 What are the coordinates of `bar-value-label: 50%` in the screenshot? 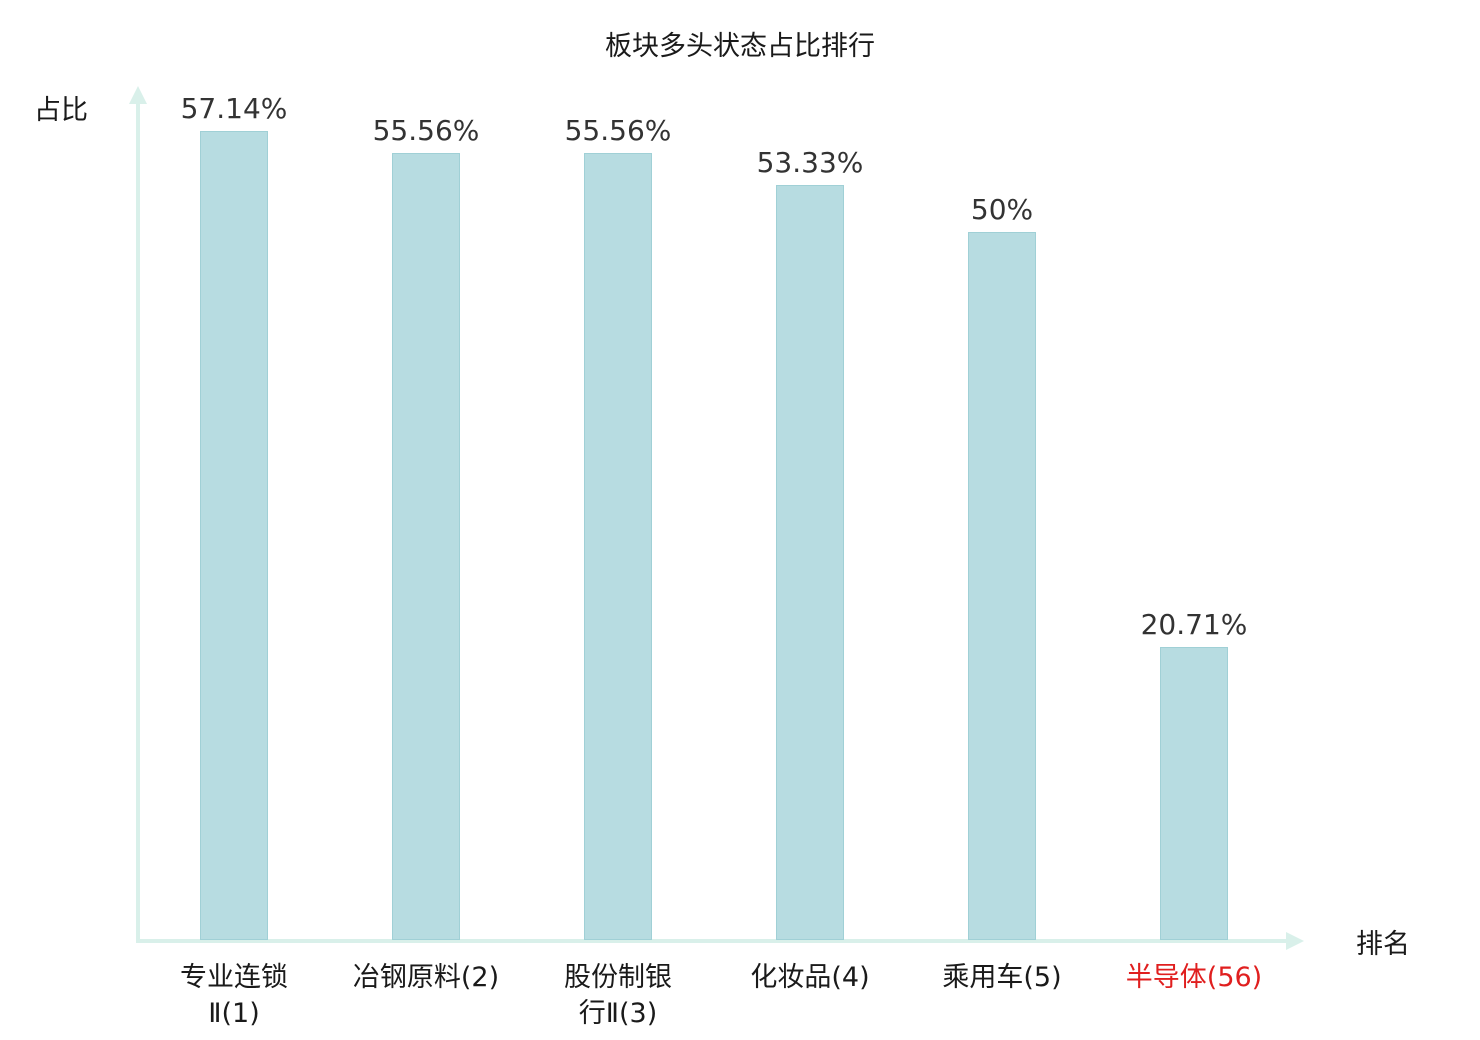 It's located at (1002, 209).